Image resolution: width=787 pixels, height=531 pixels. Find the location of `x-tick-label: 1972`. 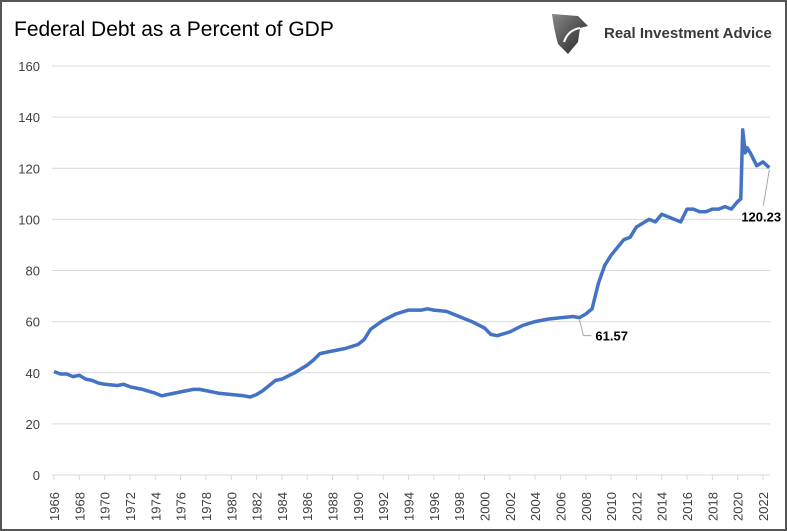

x-tick-label: 1972 is located at coordinates (130, 506).